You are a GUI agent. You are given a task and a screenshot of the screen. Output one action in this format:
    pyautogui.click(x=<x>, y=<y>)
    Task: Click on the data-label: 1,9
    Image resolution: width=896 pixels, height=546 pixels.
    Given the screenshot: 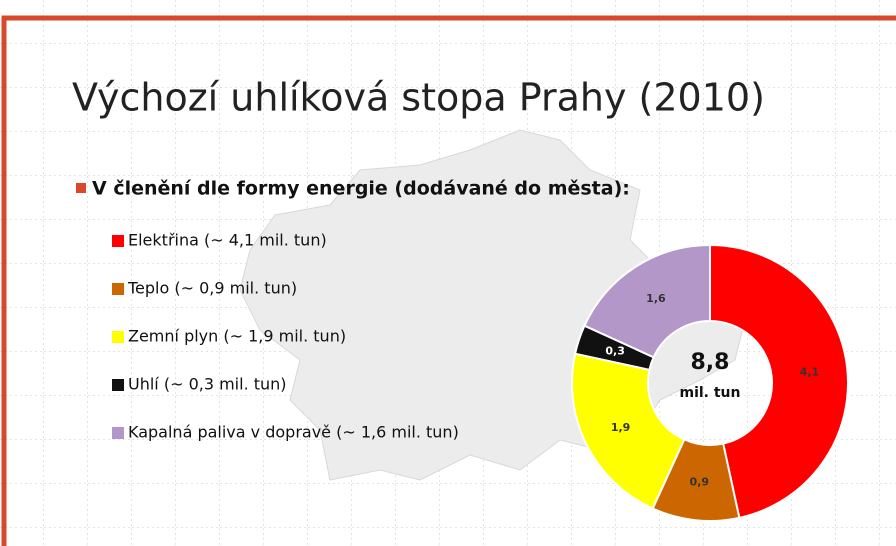 What is the action you would take?
    pyautogui.click(x=621, y=427)
    